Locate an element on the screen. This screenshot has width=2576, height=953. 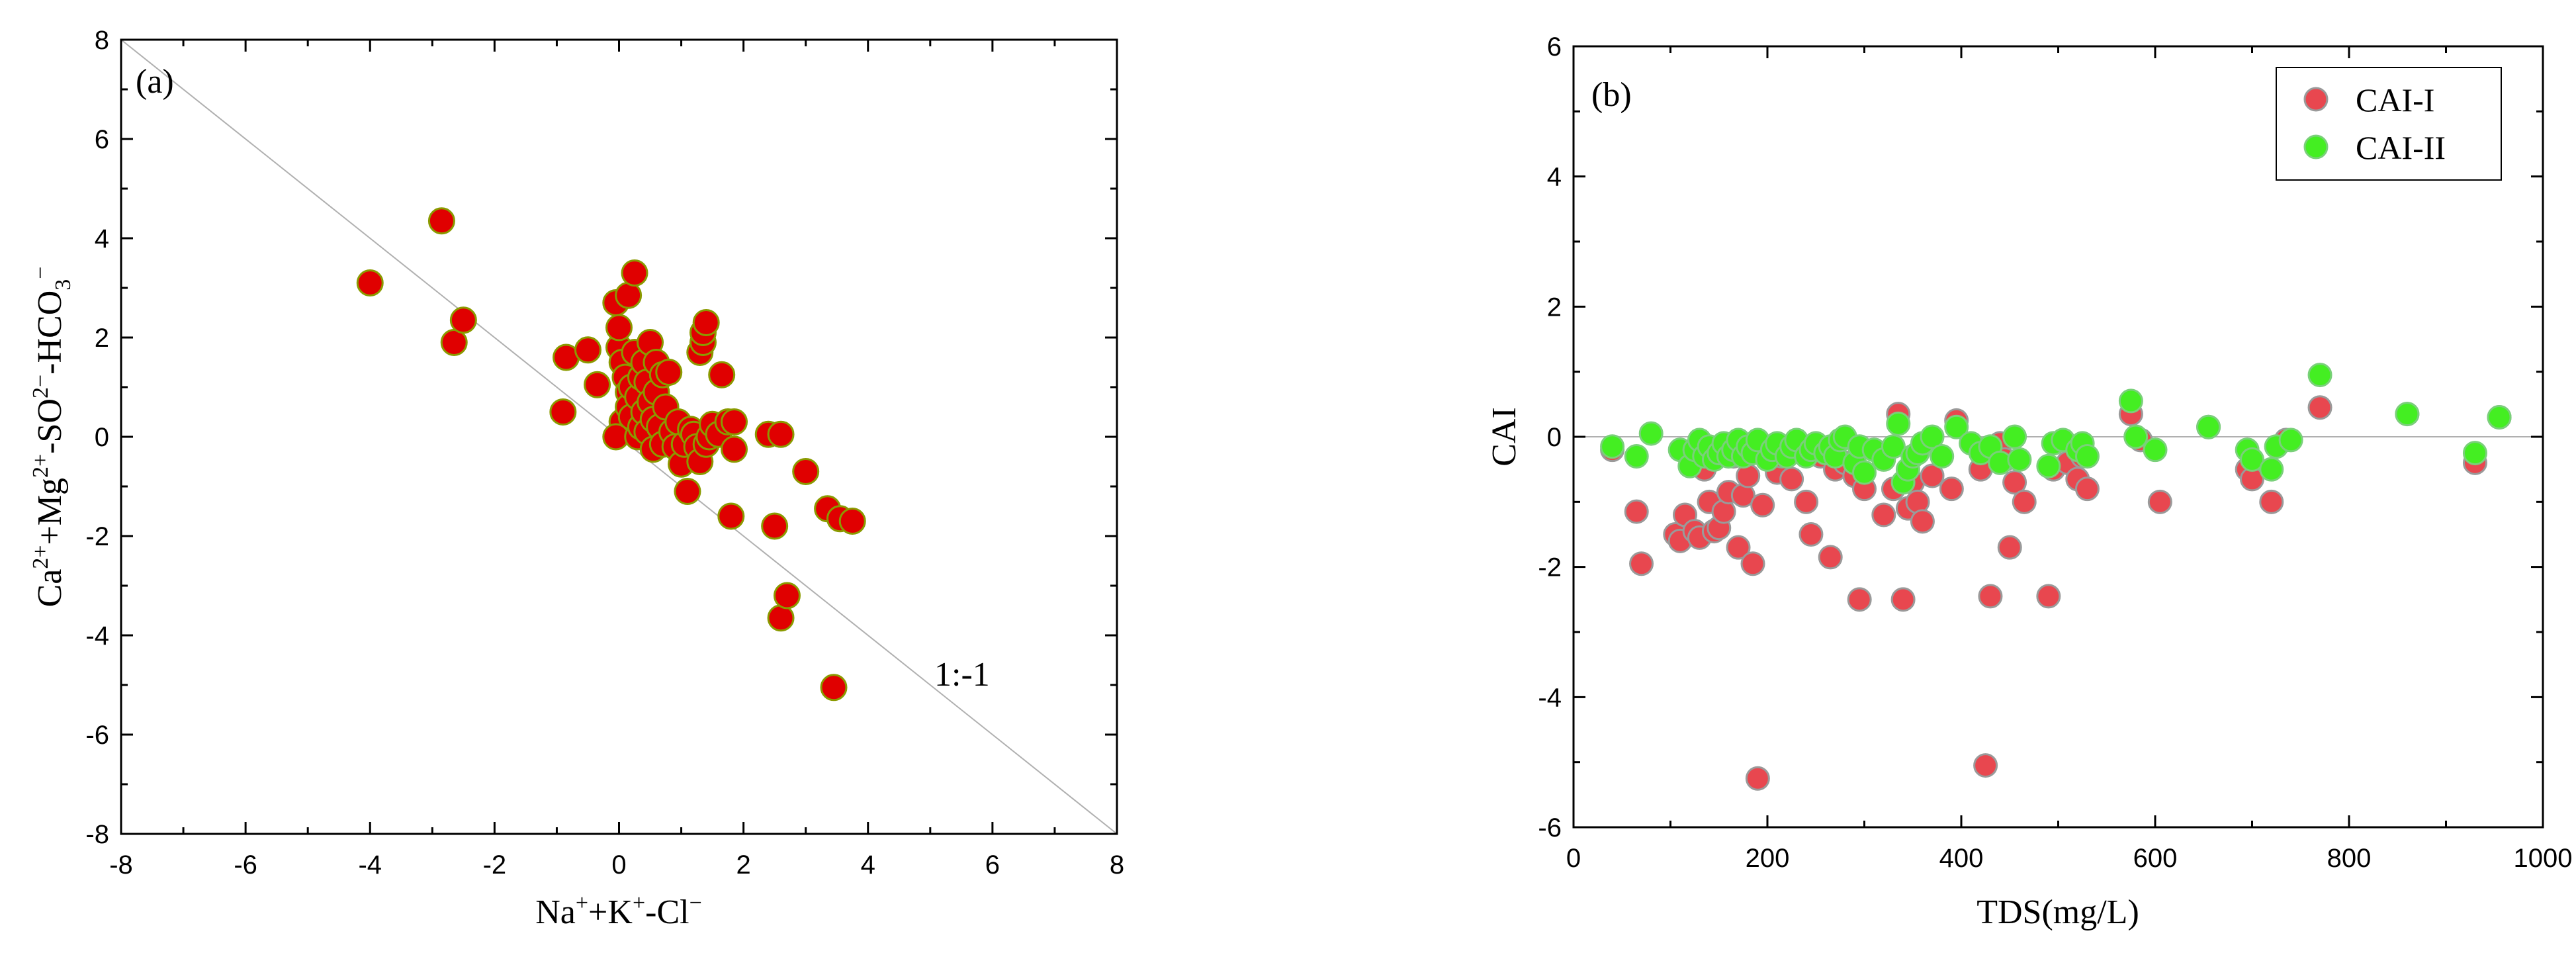
b-xtick-label: 200 is located at coordinates (1768, 858).